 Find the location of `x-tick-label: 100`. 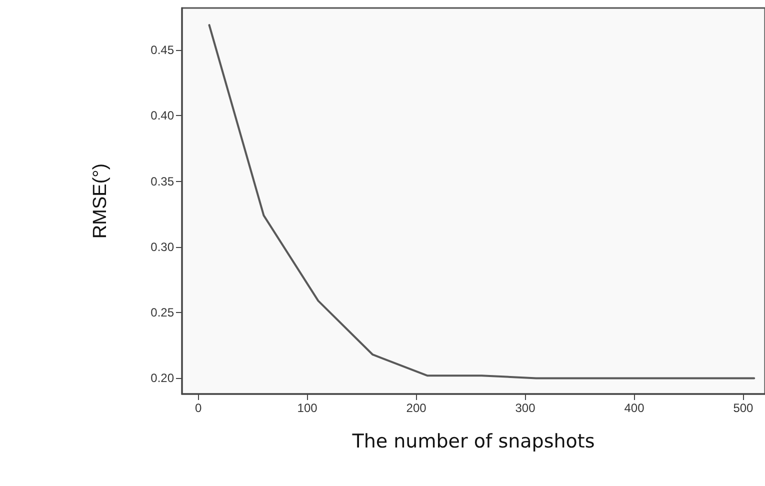

x-tick-label: 100 is located at coordinates (307, 408).